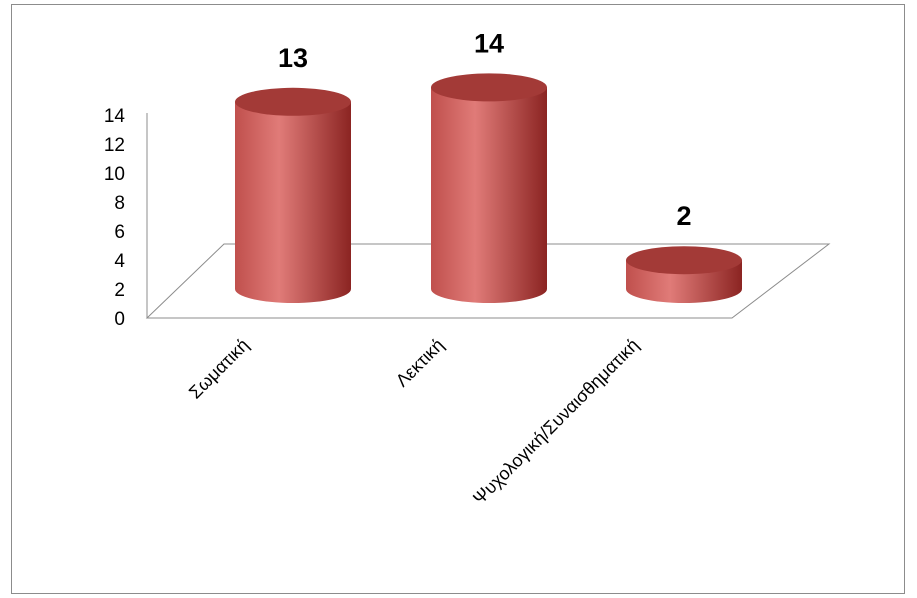 The image size is (917, 598). I want to click on category-label: Λεκτική, so click(420, 363).